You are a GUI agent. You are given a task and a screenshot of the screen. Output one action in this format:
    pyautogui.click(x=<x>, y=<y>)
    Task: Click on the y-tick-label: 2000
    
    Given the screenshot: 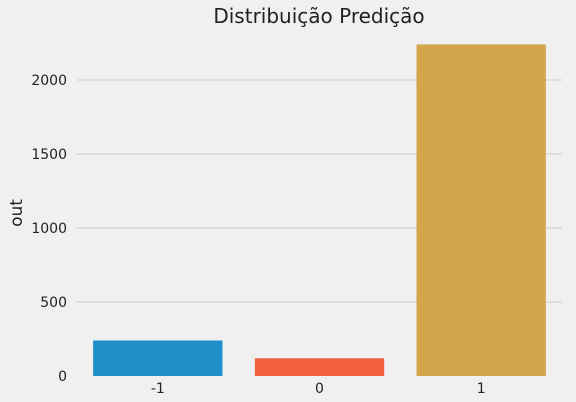 What is the action you would take?
    pyautogui.click(x=49, y=81)
    